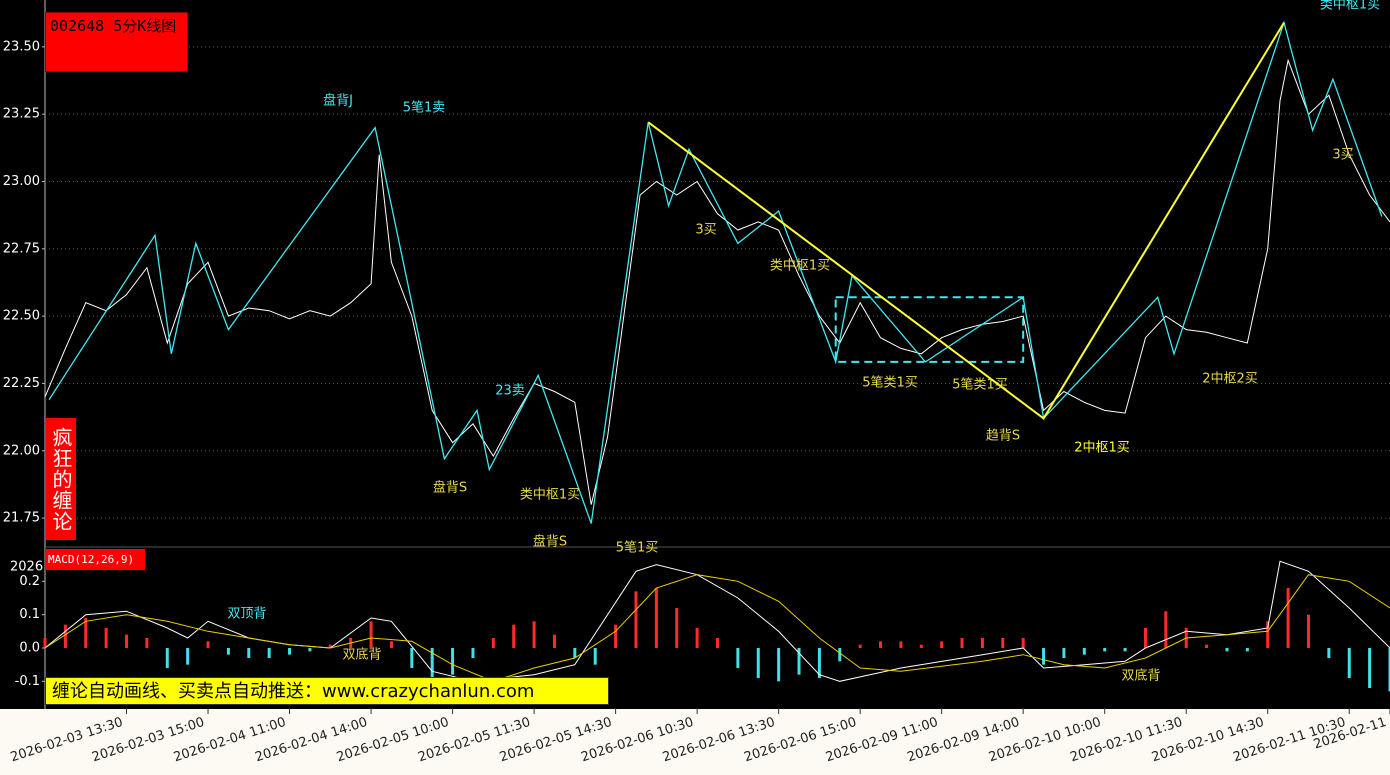 Image resolution: width=1390 pixels, height=775 pixels. I want to click on y-tick-label: 22.75, so click(21, 248).